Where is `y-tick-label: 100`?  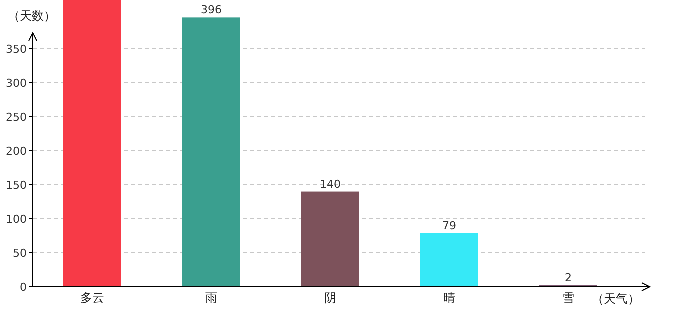 y-tick-label: 100 is located at coordinates (16, 219).